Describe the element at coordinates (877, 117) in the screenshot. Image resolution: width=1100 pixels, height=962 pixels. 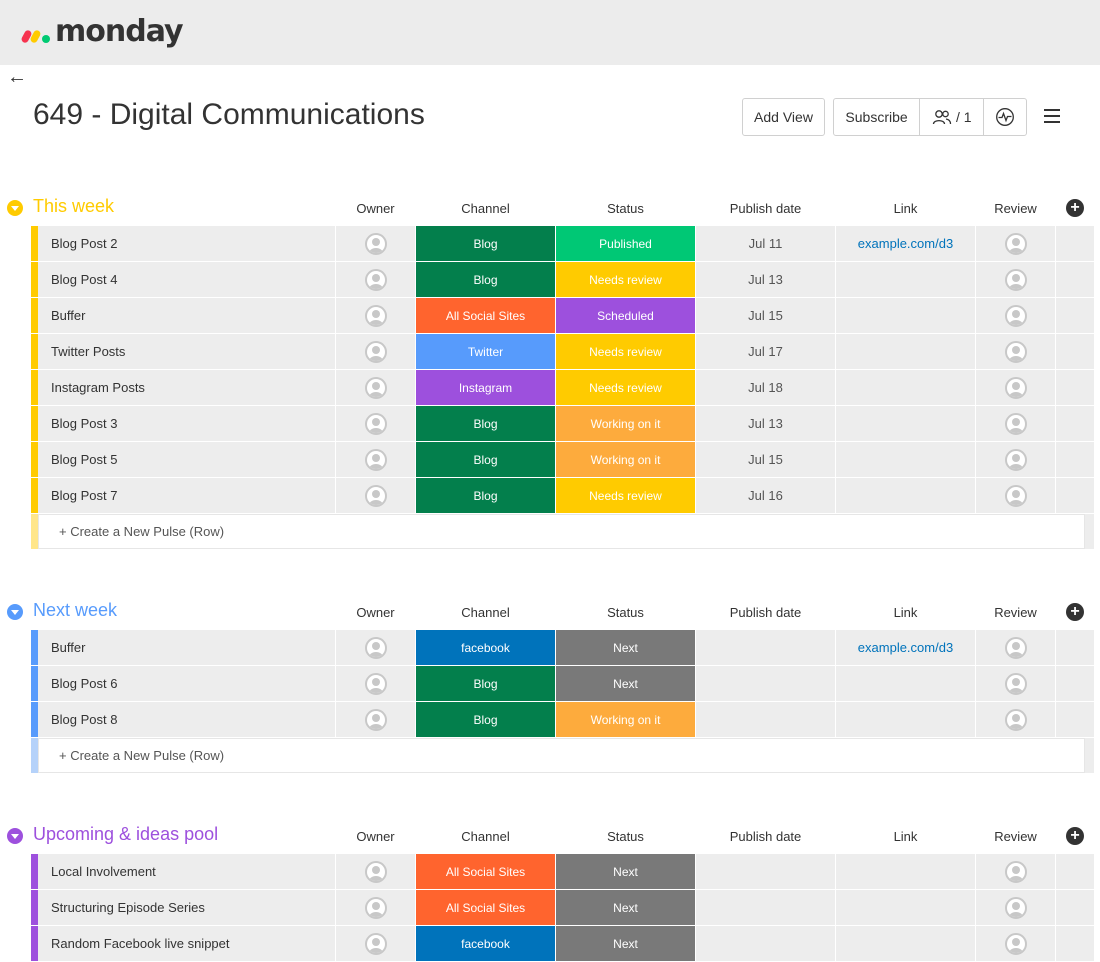
I see `subscribe-button: Subscribe` at that location.